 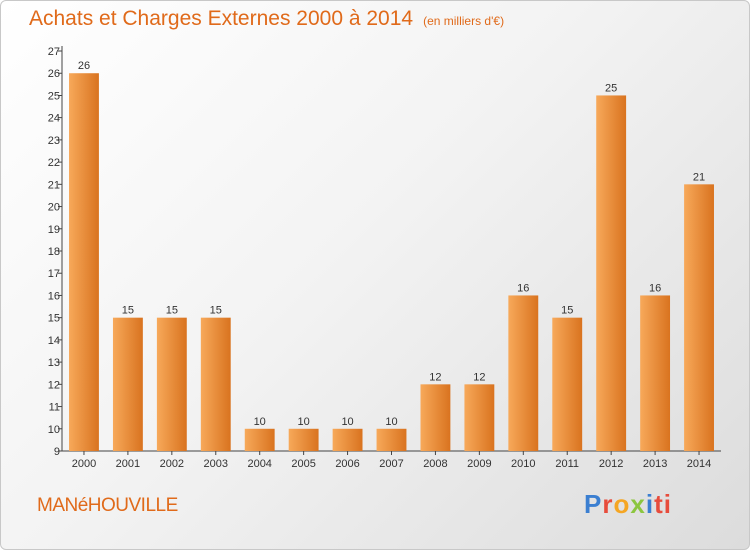 I want to click on chart-title-text: Achats et Charges Externes 2000 à 2014, so click(x=221, y=18).